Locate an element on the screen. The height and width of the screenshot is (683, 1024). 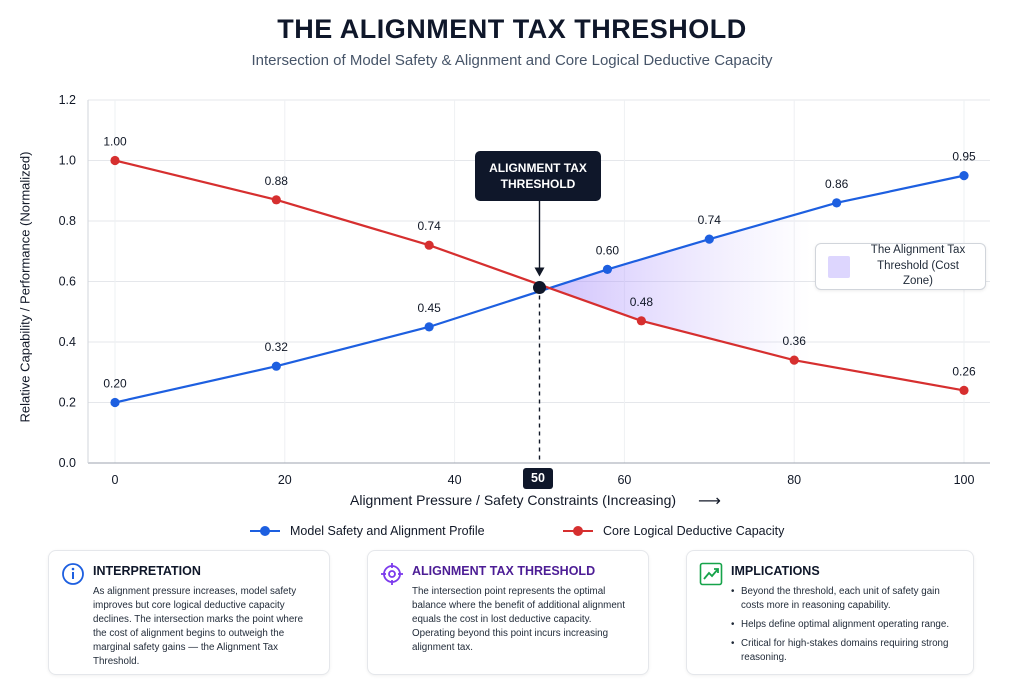
x-tick-label: 100 is located at coordinates (964, 480).